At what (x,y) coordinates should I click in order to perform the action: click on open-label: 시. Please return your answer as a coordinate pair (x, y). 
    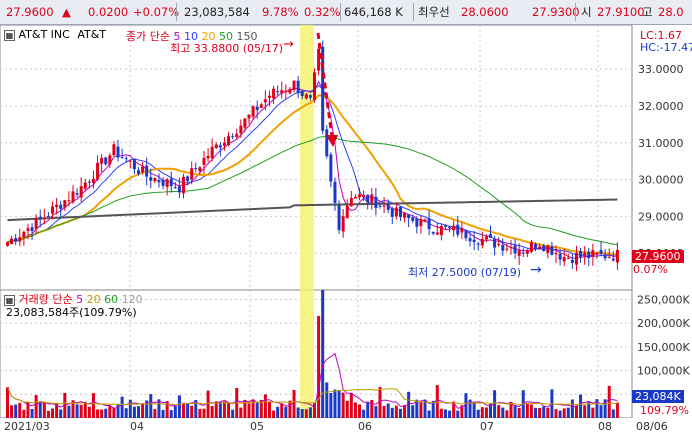
    Looking at the image, I should click on (586, 12).